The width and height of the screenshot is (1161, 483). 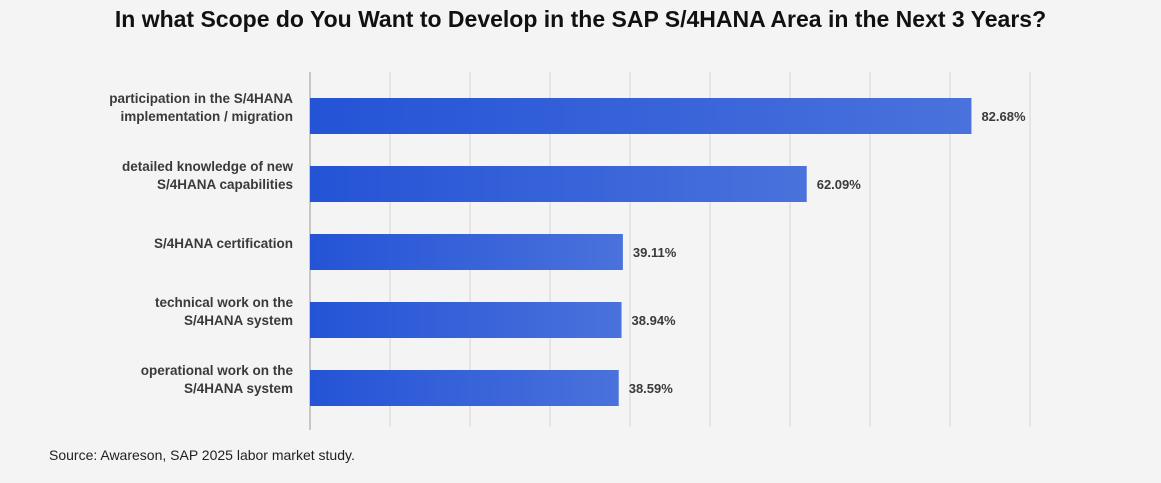 I want to click on category-label: S/4HANA certification, so click(x=223, y=243).